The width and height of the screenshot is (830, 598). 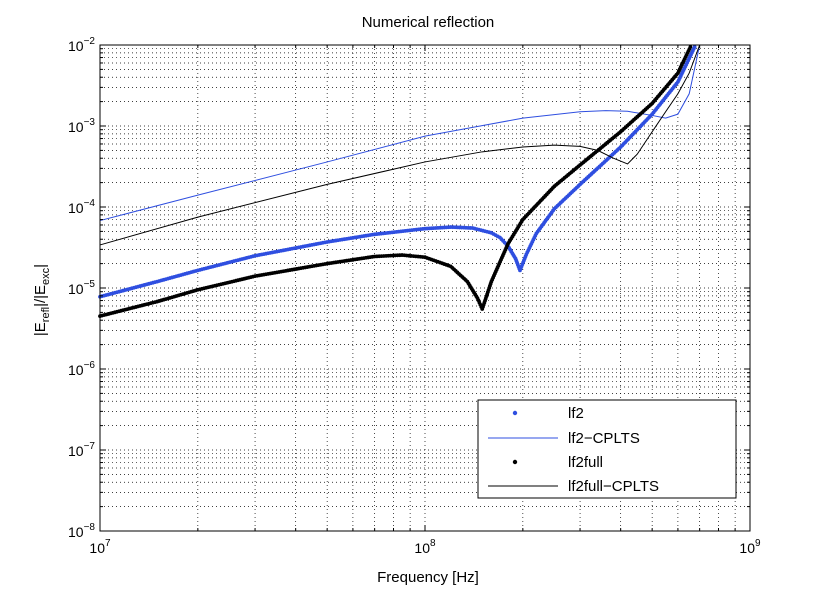 I want to click on y-tick-label: 10⁻³, so click(x=81, y=126).